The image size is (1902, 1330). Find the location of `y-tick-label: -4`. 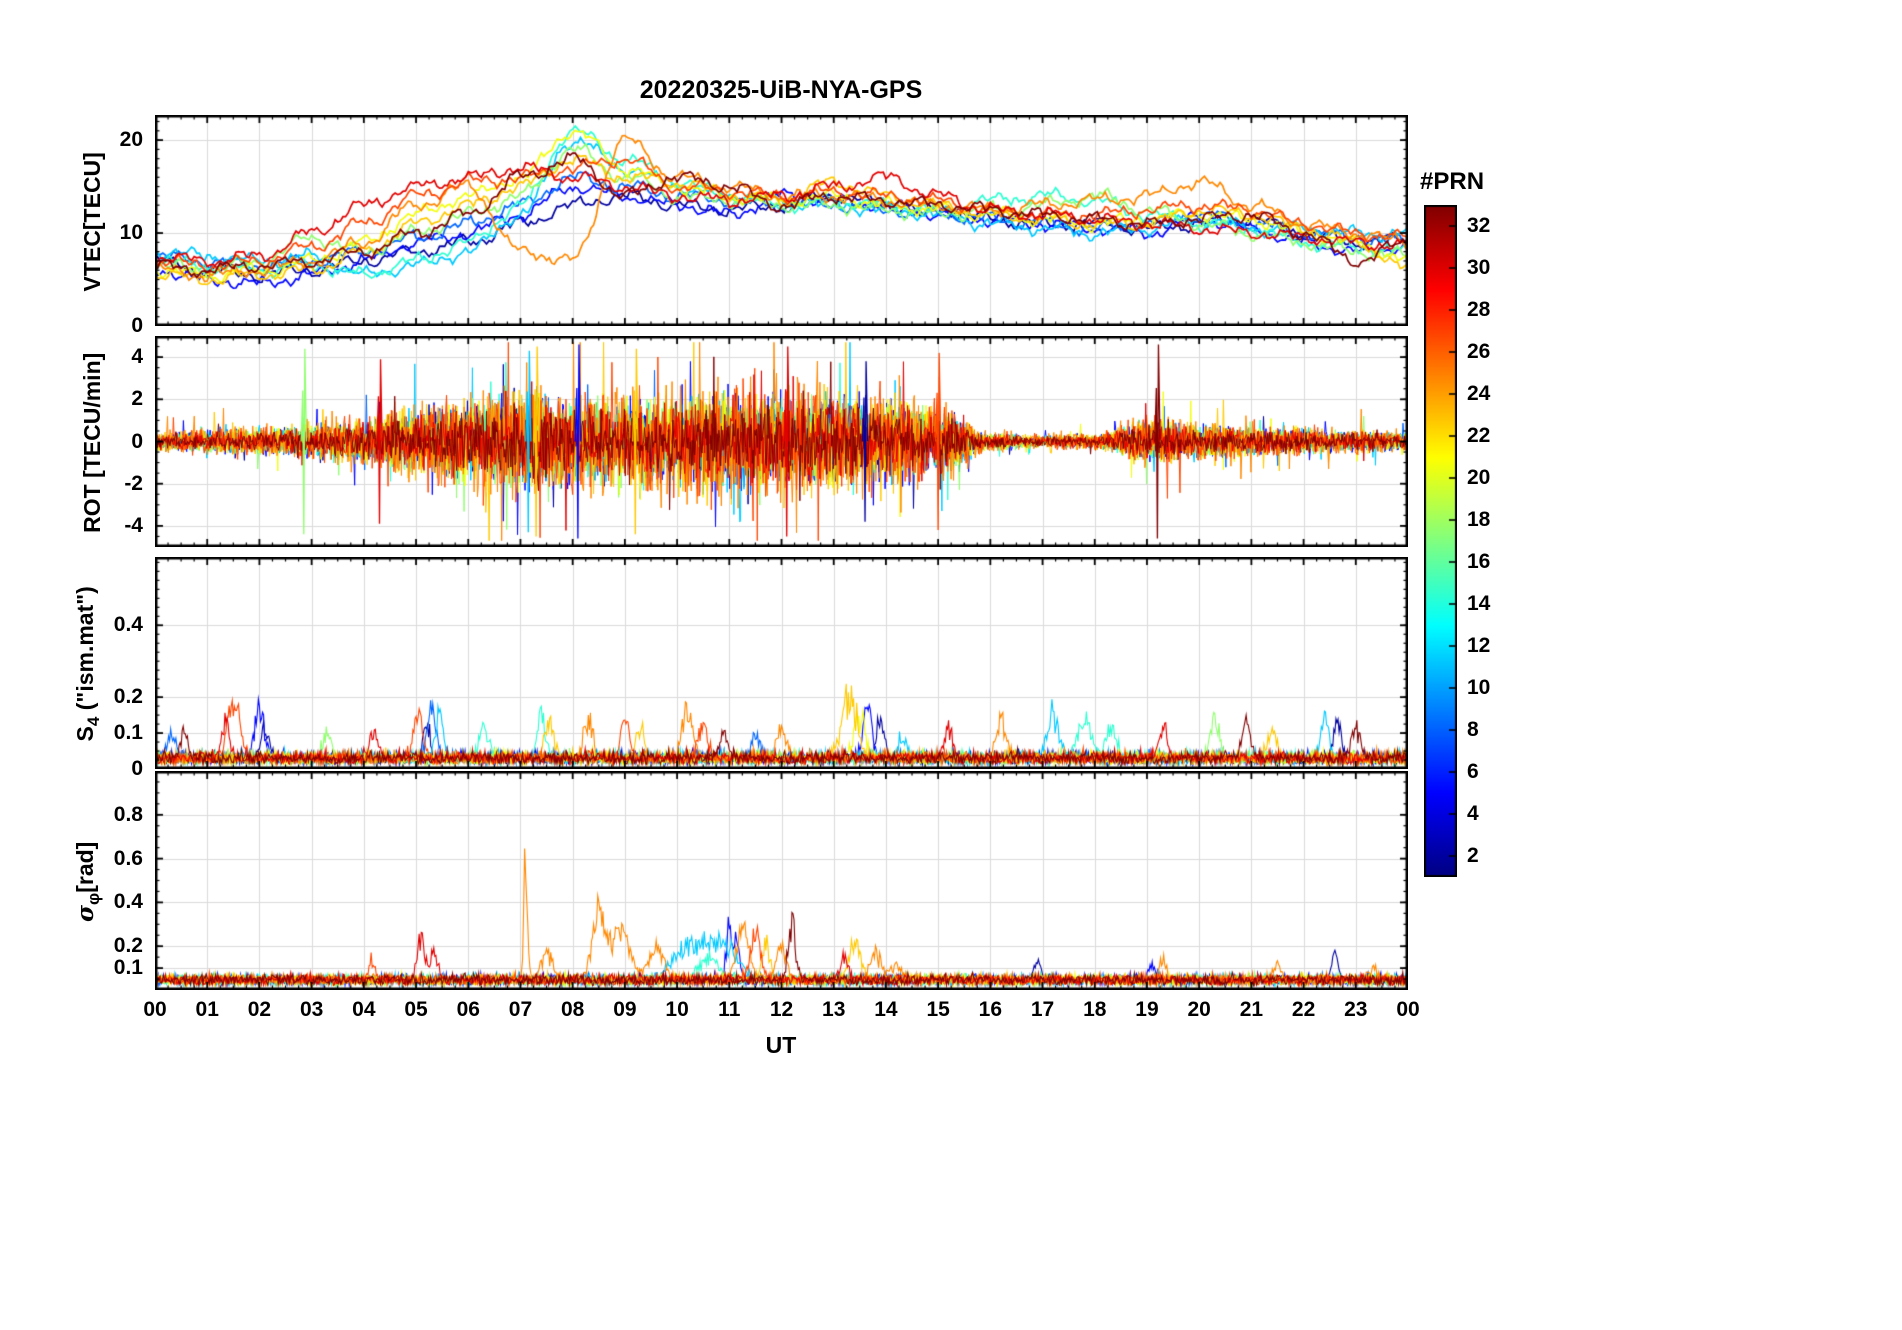

y-tick-label: -4 is located at coordinates (133, 525).